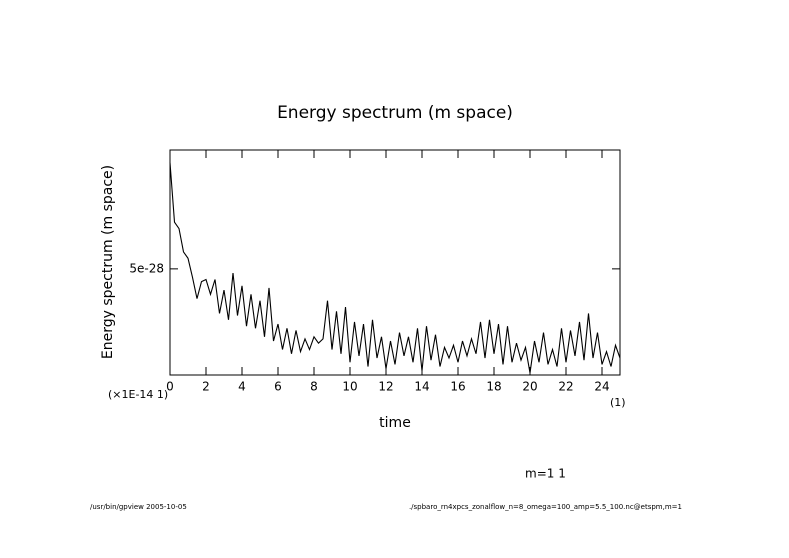  Describe the element at coordinates (349, 387) in the screenshot. I see `x-tick-label: 10` at that location.